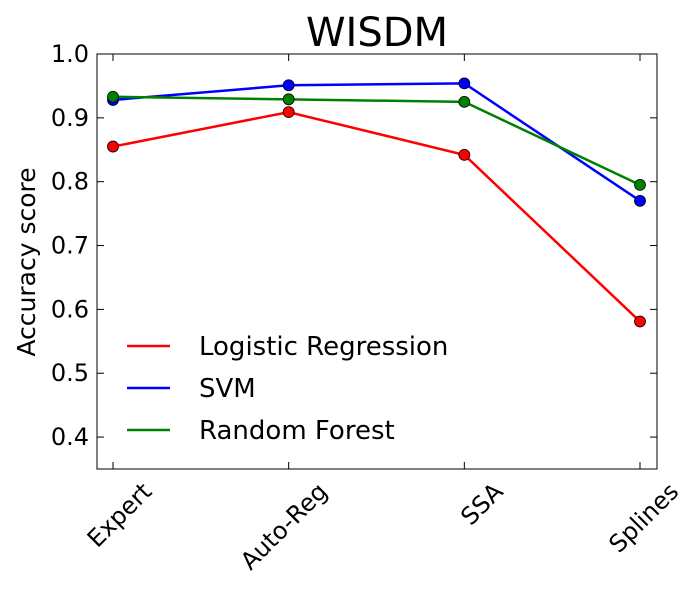 Image resolution: width=700 pixels, height=600 pixels. What do you see at coordinates (70, 373) in the screenshot?
I see `y-tick-label: 0.5` at bounding box center [70, 373].